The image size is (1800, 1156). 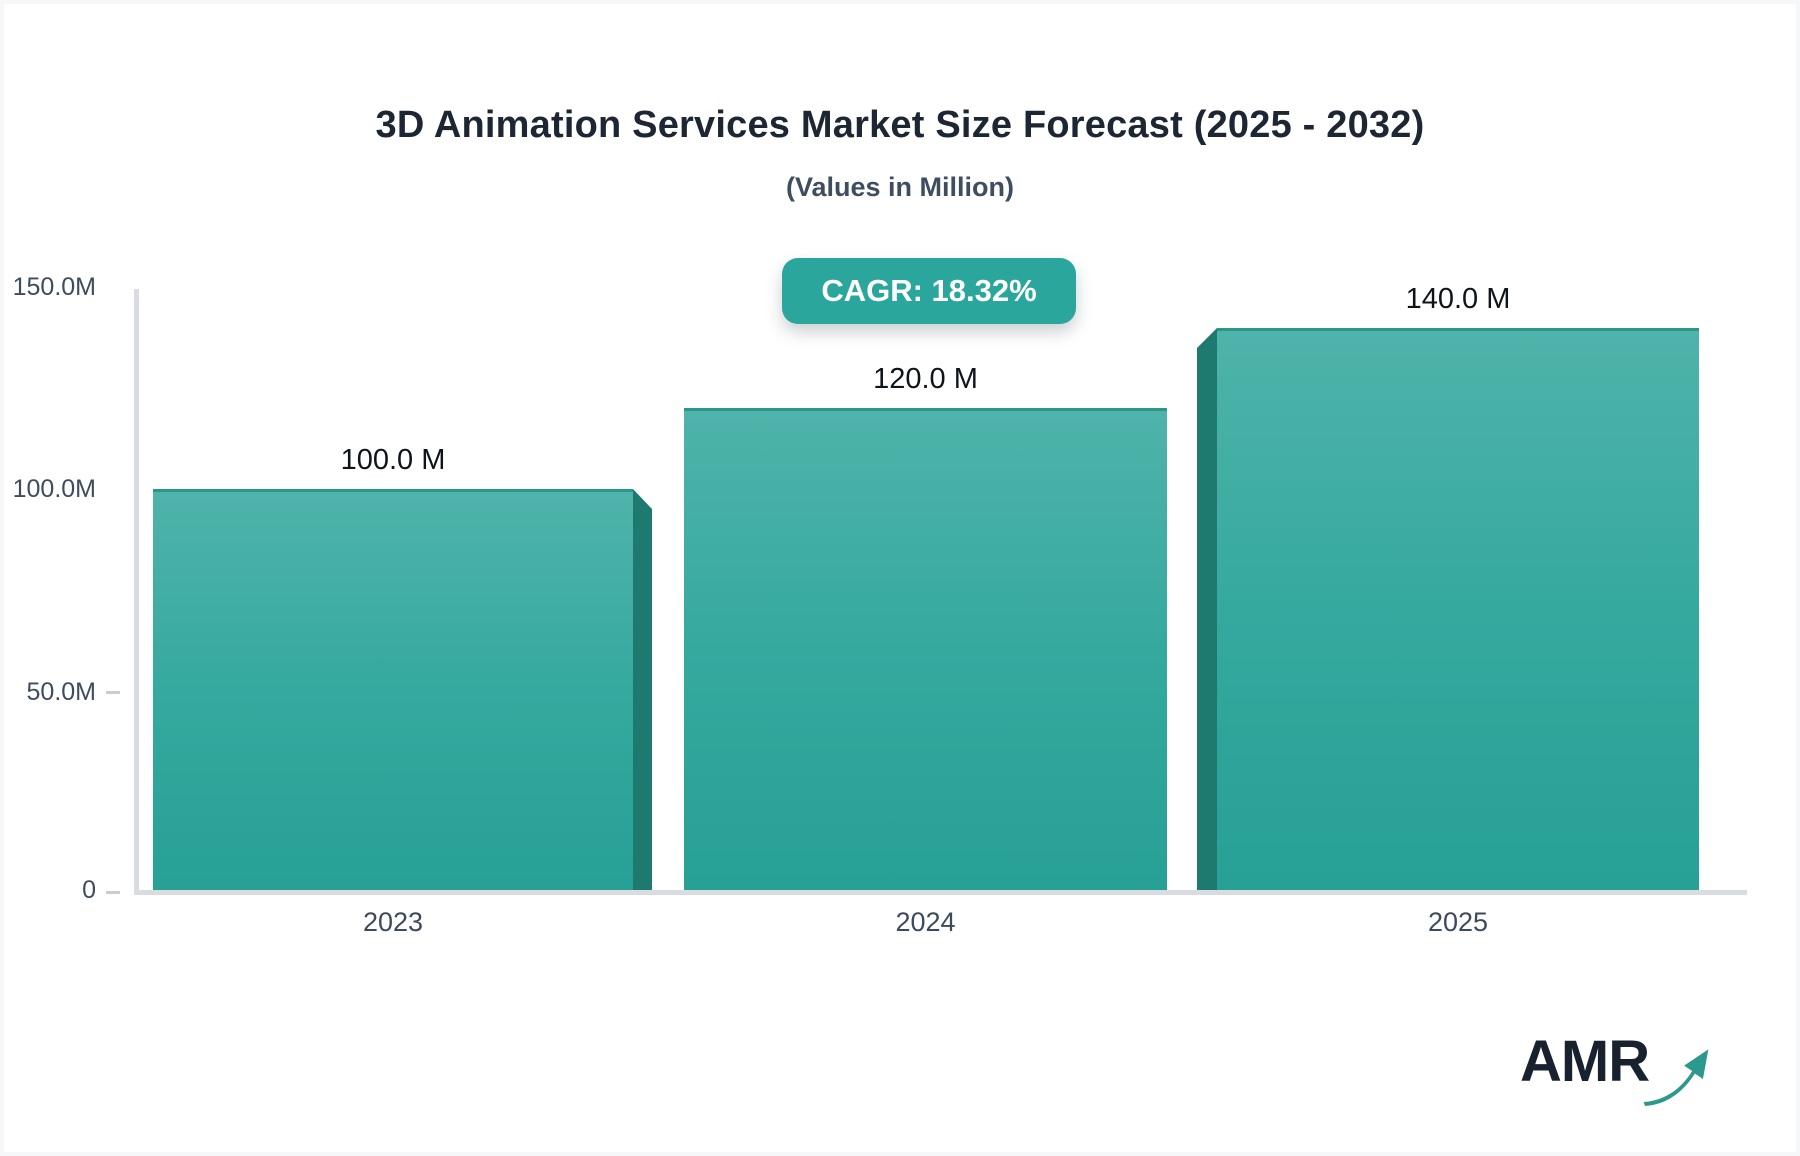 I want to click on x-axis-label-2025: 2025, so click(x=1458, y=922).